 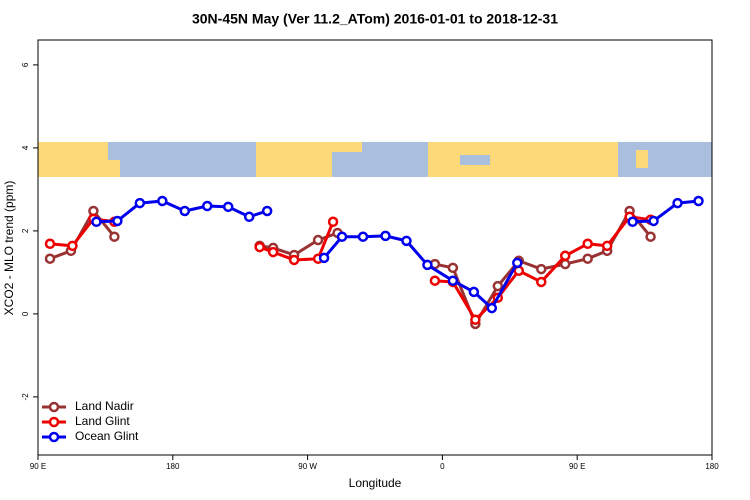 I want to click on legend-label: Ocean Glint, so click(x=107, y=436).